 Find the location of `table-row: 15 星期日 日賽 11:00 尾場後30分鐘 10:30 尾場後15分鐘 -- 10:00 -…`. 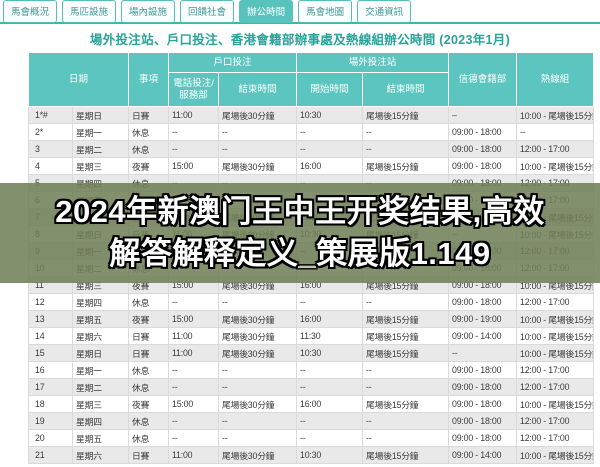

table-row: 15 星期日 日賽 11:00 尾場後30分鐘 10:30 尾場後15分鐘 -- 10:00 -… is located at coordinates (311, 353).